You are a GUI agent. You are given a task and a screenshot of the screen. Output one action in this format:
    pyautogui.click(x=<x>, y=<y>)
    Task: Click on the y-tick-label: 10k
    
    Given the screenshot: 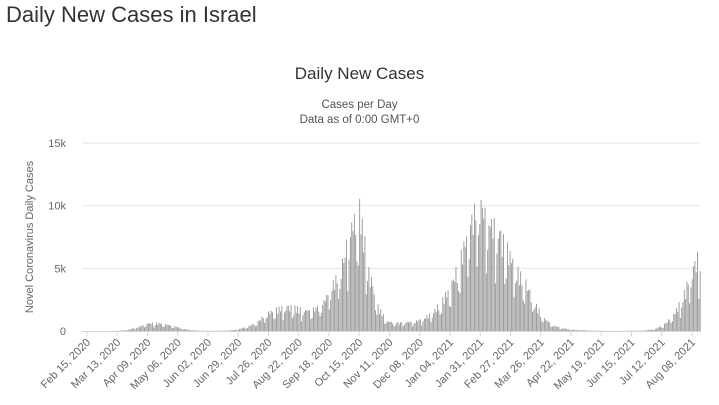 What is the action you would take?
    pyautogui.click(x=57, y=207)
    